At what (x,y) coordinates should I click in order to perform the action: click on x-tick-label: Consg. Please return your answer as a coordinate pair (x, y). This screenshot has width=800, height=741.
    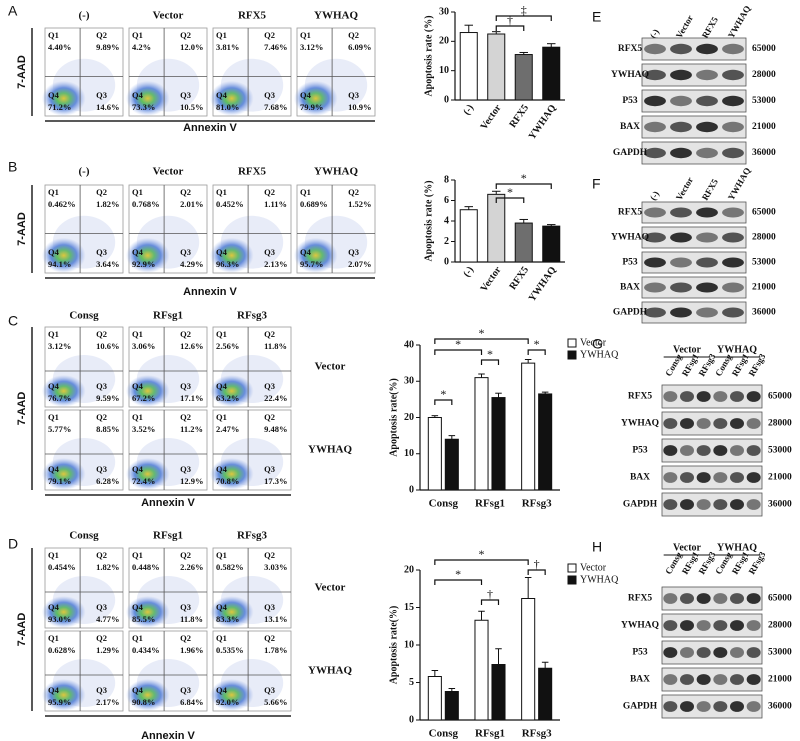
    Looking at the image, I should click on (444, 504).